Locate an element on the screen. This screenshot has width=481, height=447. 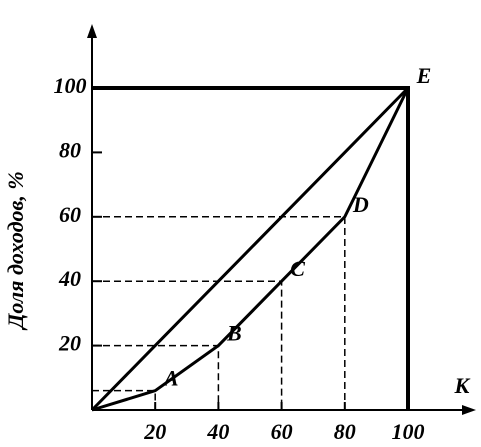
point-label: E is located at coordinates (424, 75).